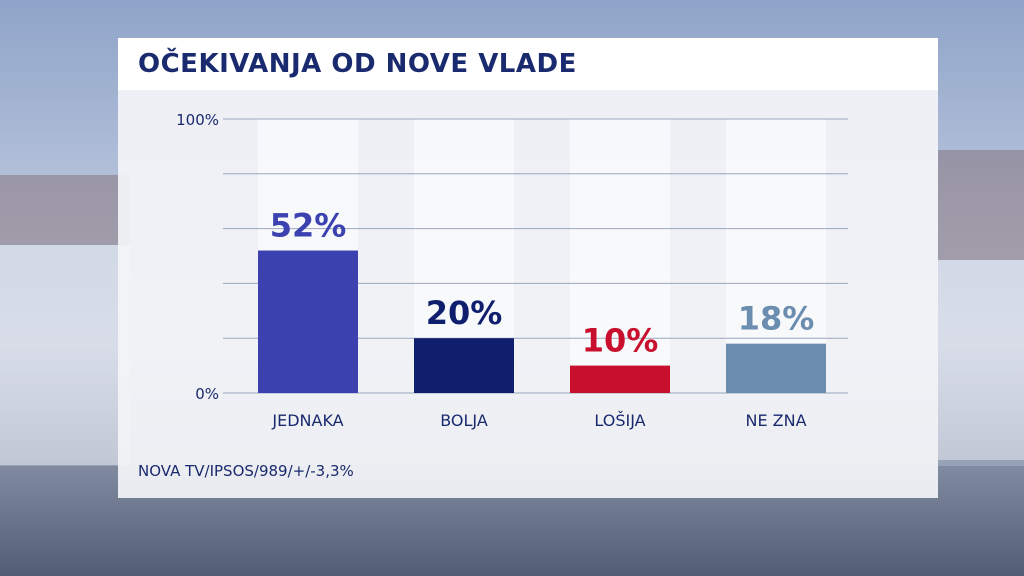 The width and height of the screenshot is (1024, 576). Describe the element at coordinates (207, 394) in the screenshot. I see `y-tick-label: 0%` at that location.